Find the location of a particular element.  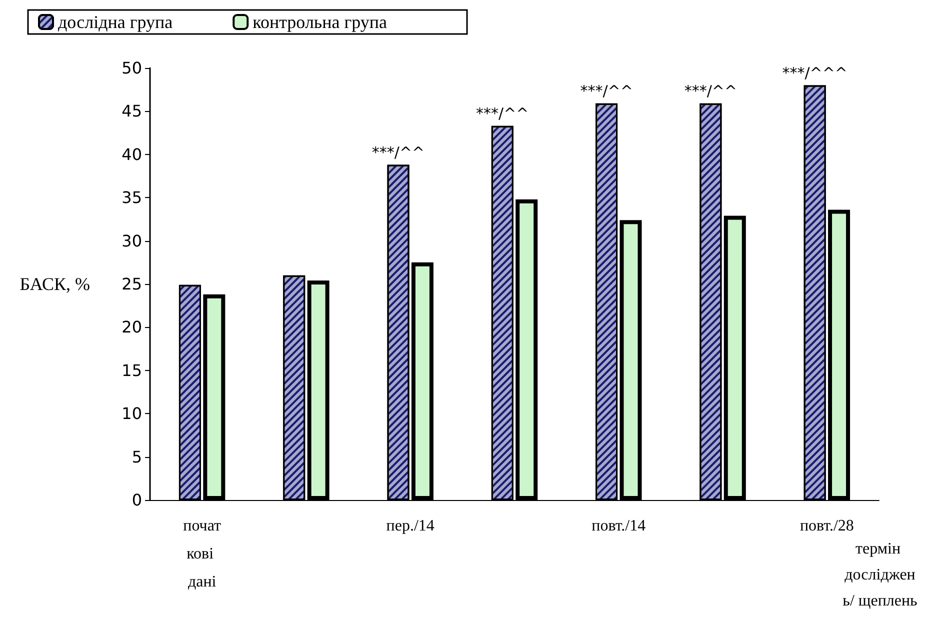

y-tick-label: 20 is located at coordinates (132, 327).